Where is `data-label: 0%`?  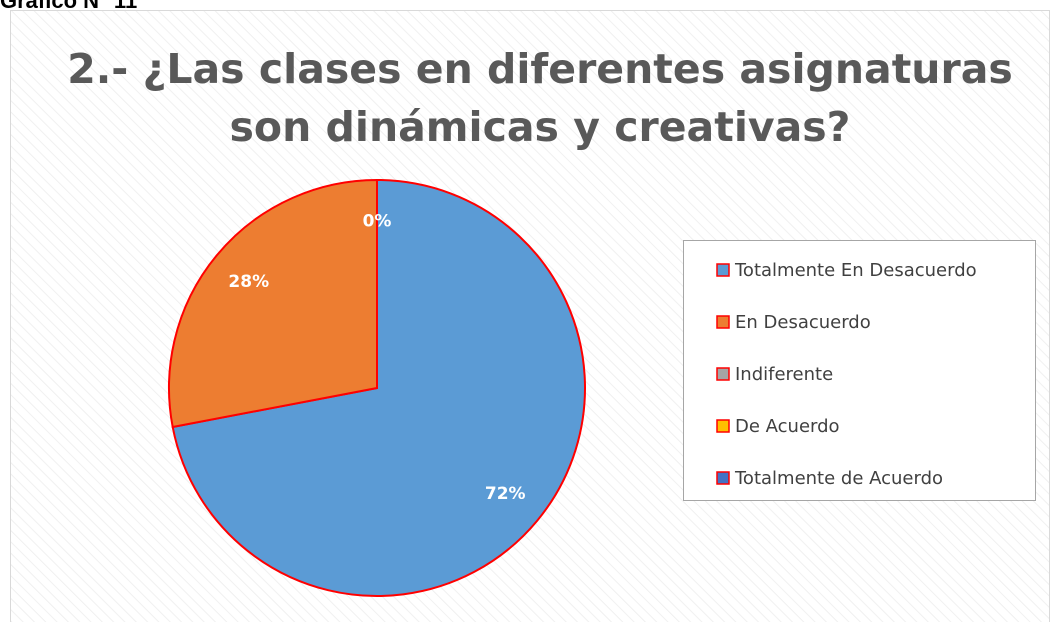
data-label: 0% is located at coordinates (377, 222).